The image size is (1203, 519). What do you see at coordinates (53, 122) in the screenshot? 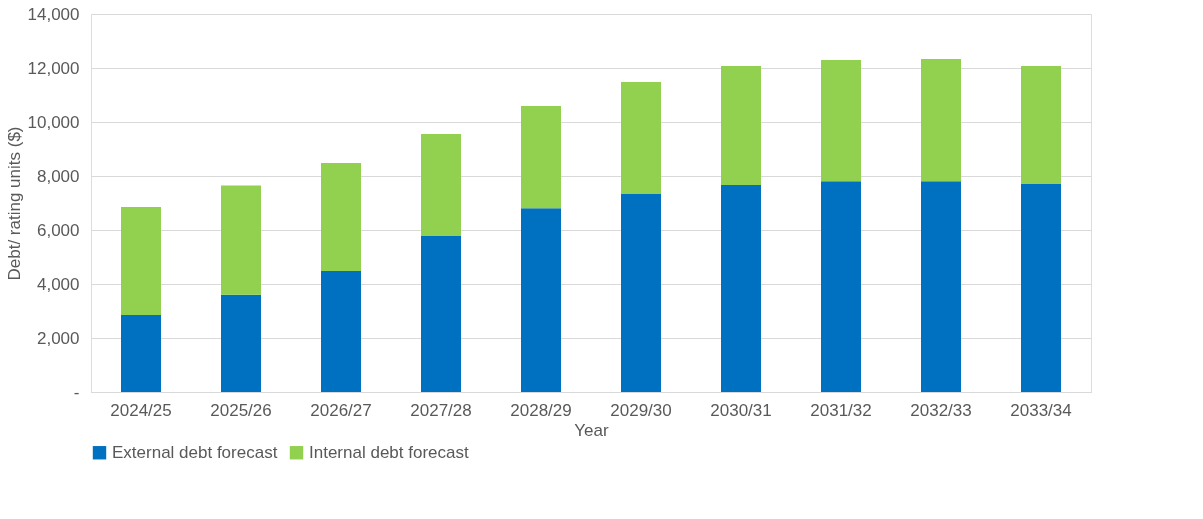
I see `y-tick-label: 10,000` at bounding box center [53, 122].